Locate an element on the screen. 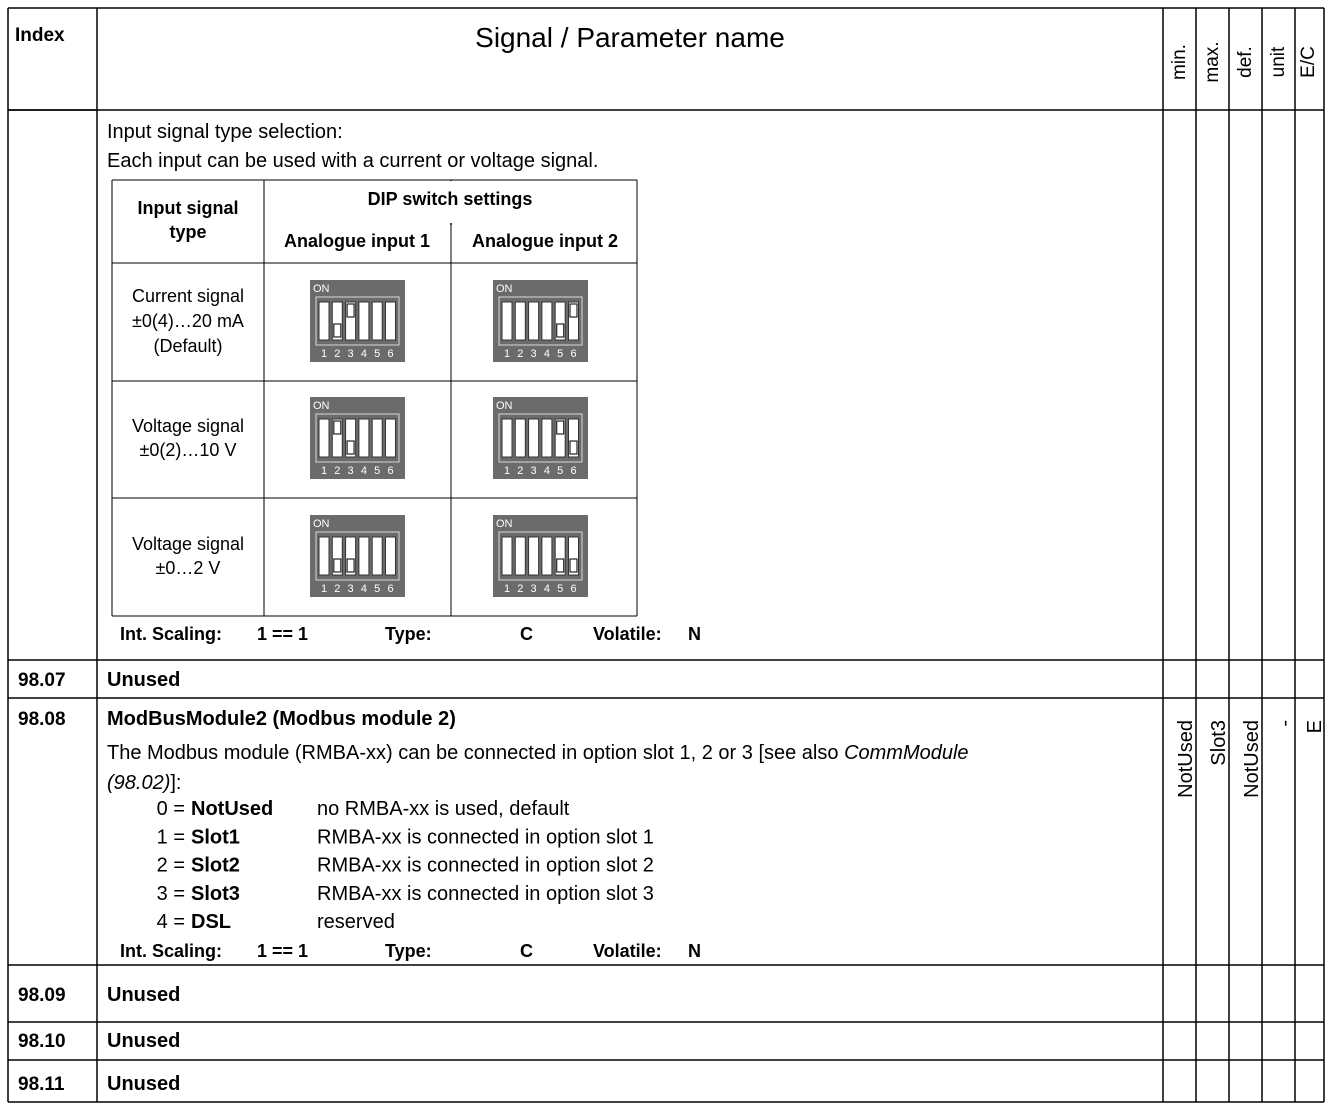 The height and width of the screenshot is (1104, 1326). dip-header: Analogue input 2 is located at coordinates (545, 241).